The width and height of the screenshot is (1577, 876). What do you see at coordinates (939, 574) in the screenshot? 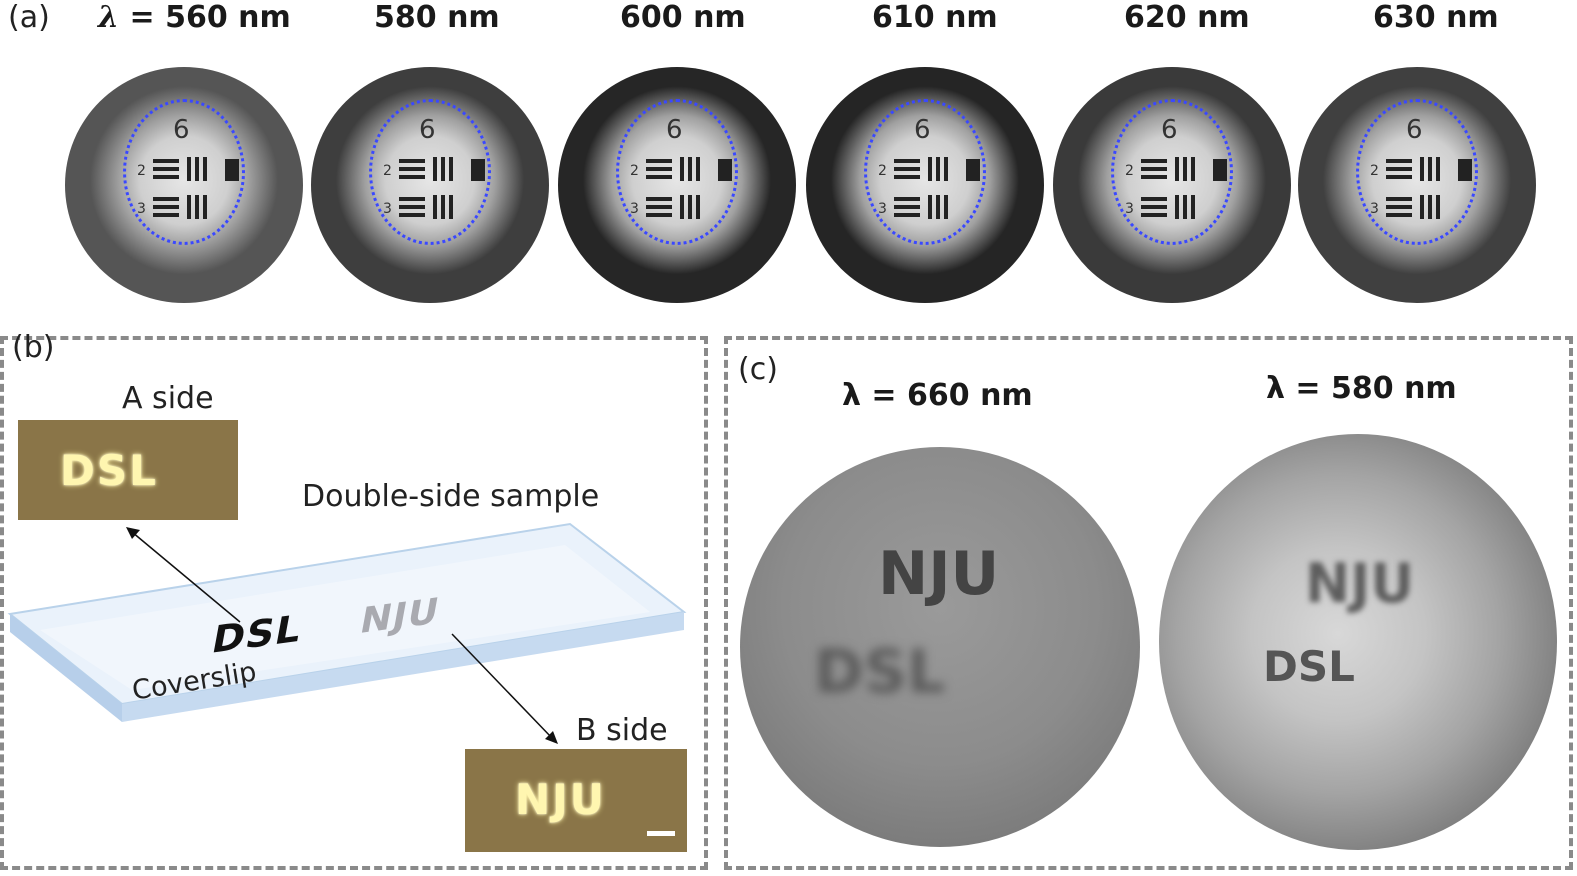
I see `left-image-top-text: NJU` at bounding box center [939, 574].